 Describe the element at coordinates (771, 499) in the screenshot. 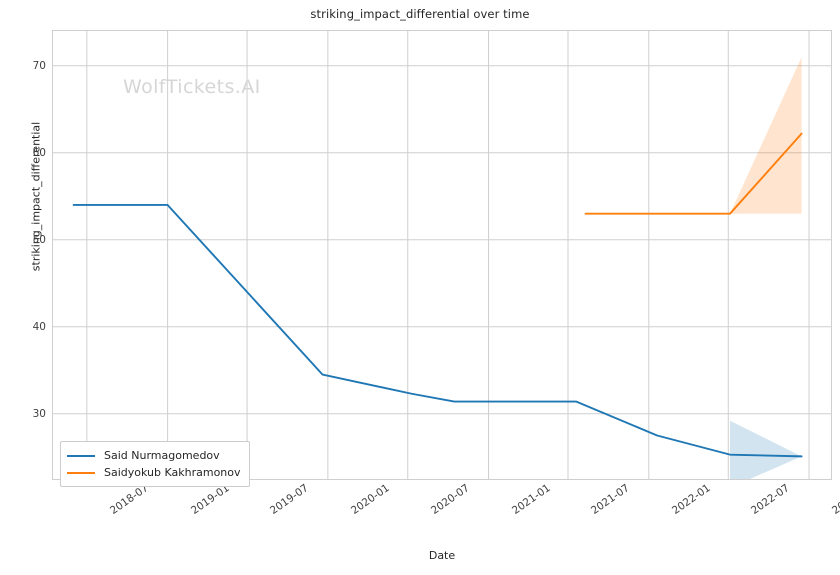

I see `x-tick-label: 2022-07` at that location.